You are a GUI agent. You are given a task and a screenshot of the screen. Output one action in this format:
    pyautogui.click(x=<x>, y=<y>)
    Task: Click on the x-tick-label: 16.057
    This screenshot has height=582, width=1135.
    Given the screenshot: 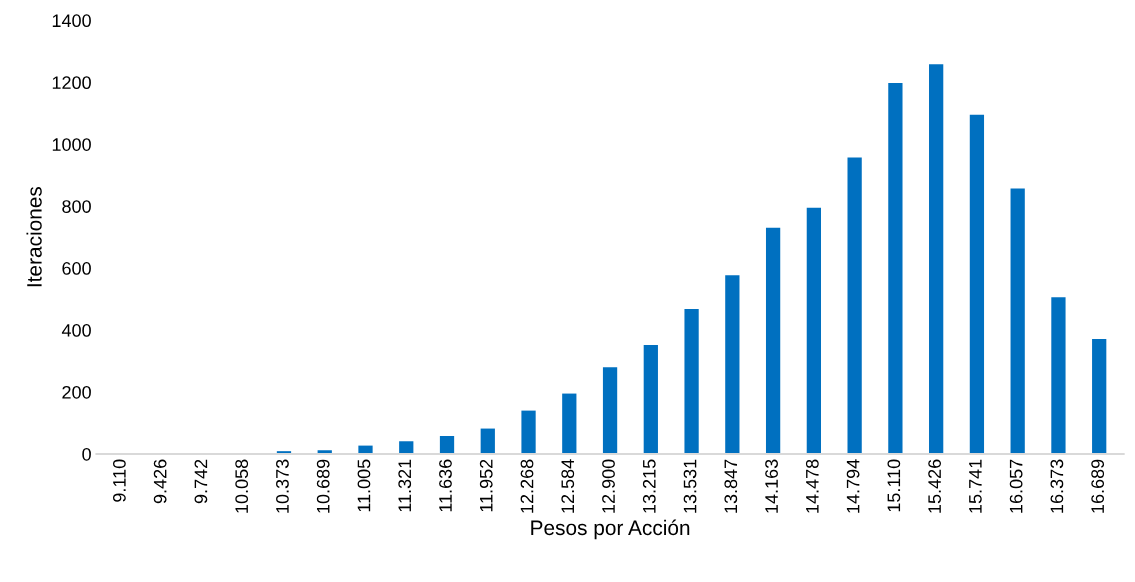 What is the action you would take?
    pyautogui.click(x=1016, y=486)
    